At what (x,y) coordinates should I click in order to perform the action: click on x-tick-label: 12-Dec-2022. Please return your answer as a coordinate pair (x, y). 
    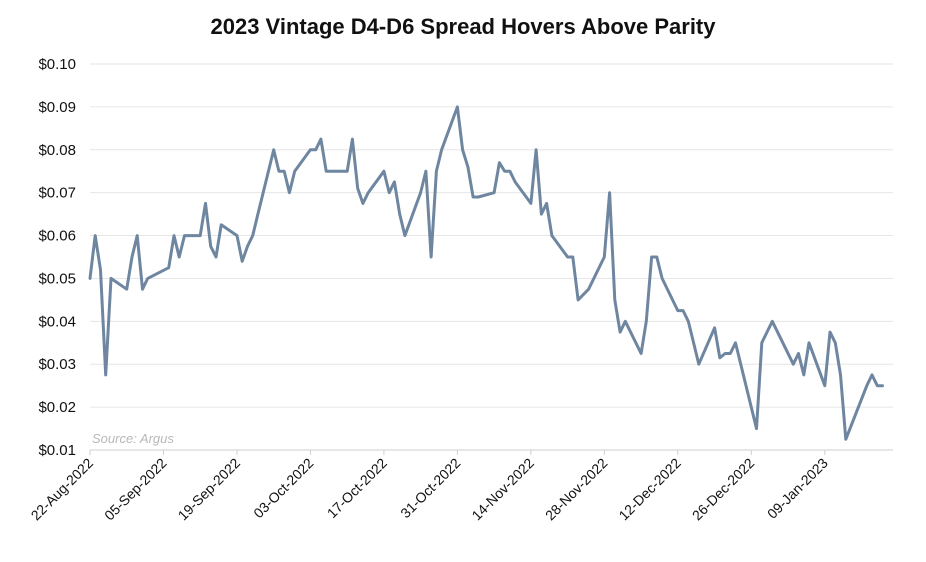
    Looking at the image, I should click on (649, 489).